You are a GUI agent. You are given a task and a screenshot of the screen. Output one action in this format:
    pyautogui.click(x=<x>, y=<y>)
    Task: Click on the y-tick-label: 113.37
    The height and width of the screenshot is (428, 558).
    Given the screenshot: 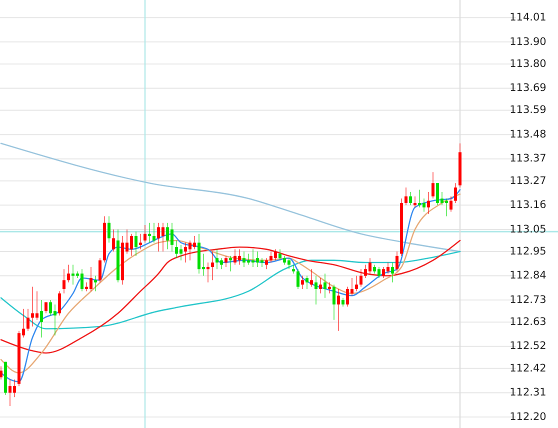 What is the action you would take?
    pyautogui.click(x=528, y=158)
    